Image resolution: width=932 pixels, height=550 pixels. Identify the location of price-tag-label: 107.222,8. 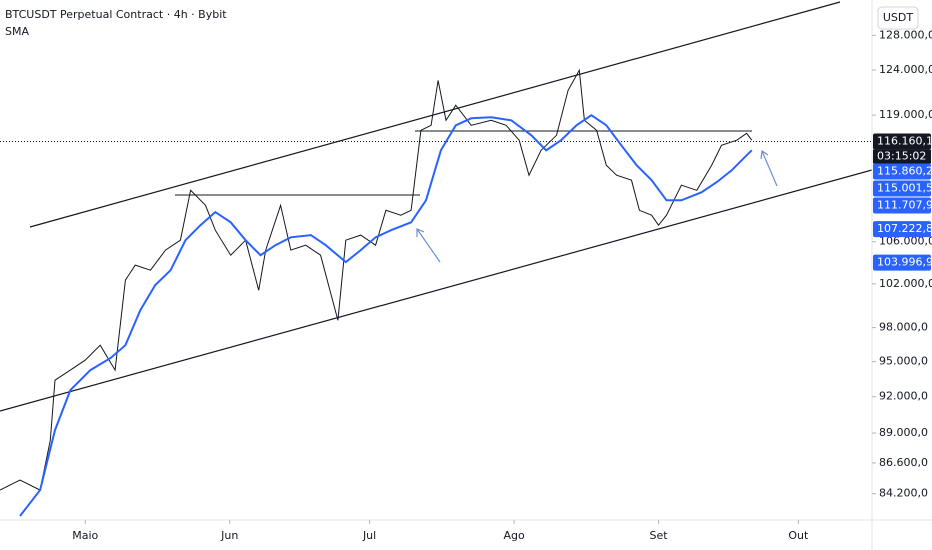
(904, 228).